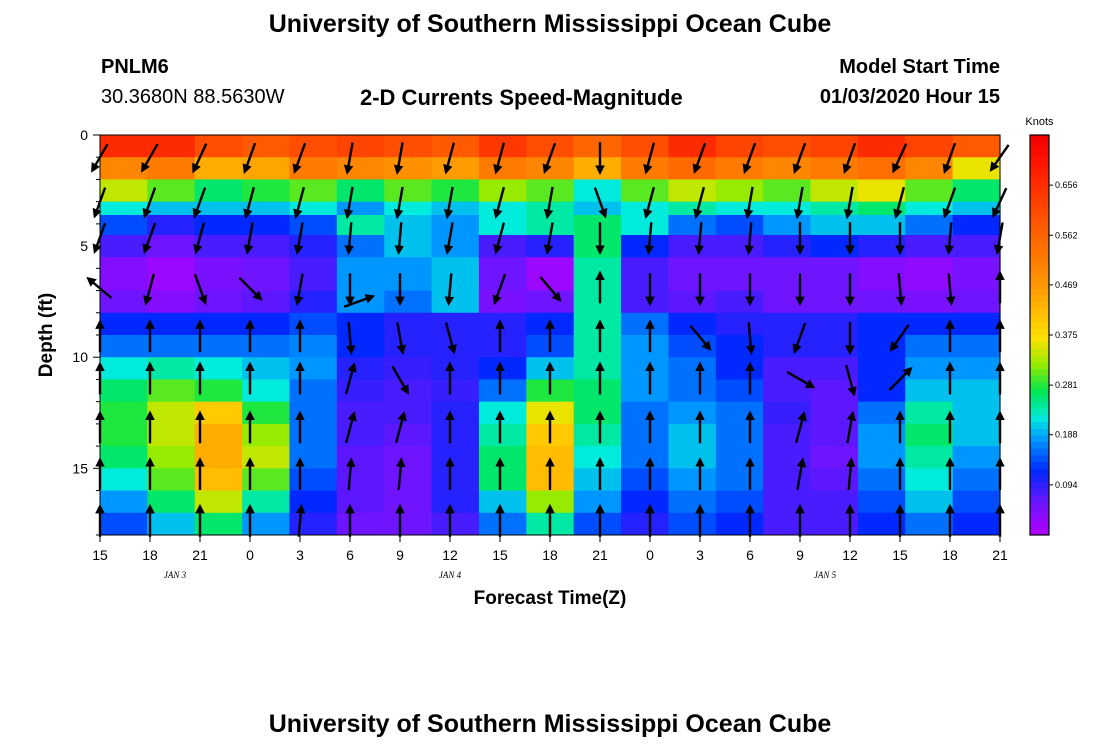 The image size is (1100, 750). I want to click on y-tick-label: 5, so click(84, 246).